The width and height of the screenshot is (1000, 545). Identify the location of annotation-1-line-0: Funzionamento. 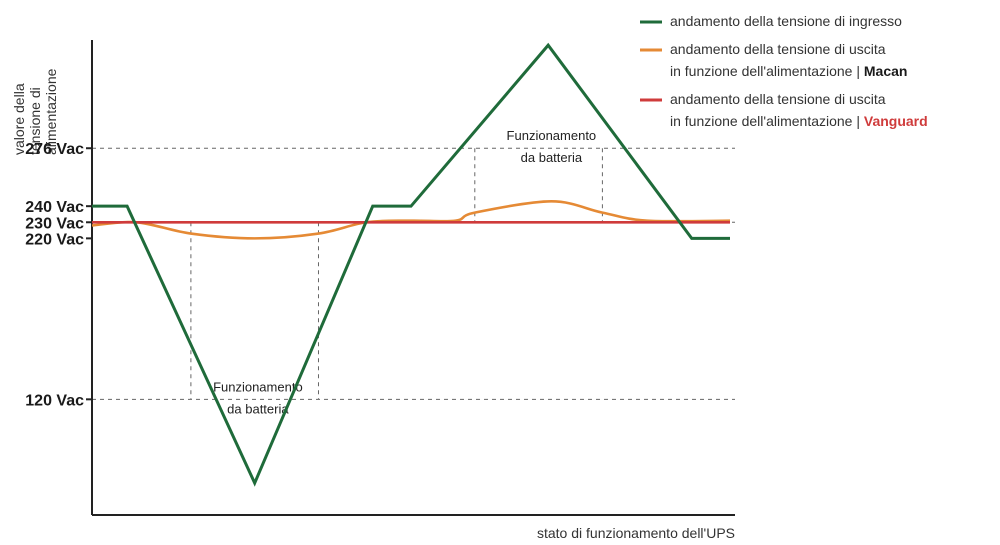
(552, 135).